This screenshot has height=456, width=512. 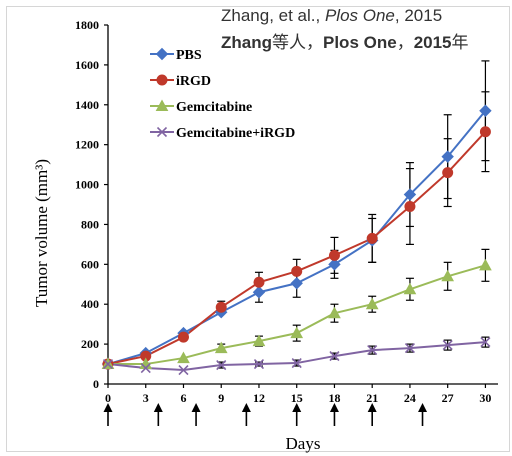 What do you see at coordinates (90, 224) in the screenshot?
I see `y-tick-label: 800` at bounding box center [90, 224].